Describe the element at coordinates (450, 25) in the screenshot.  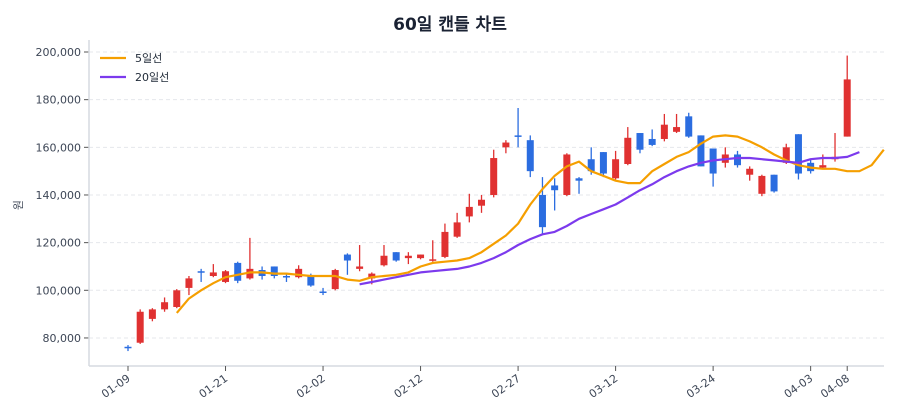
I see `chart-title: 60일 캔들 차트` at that location.